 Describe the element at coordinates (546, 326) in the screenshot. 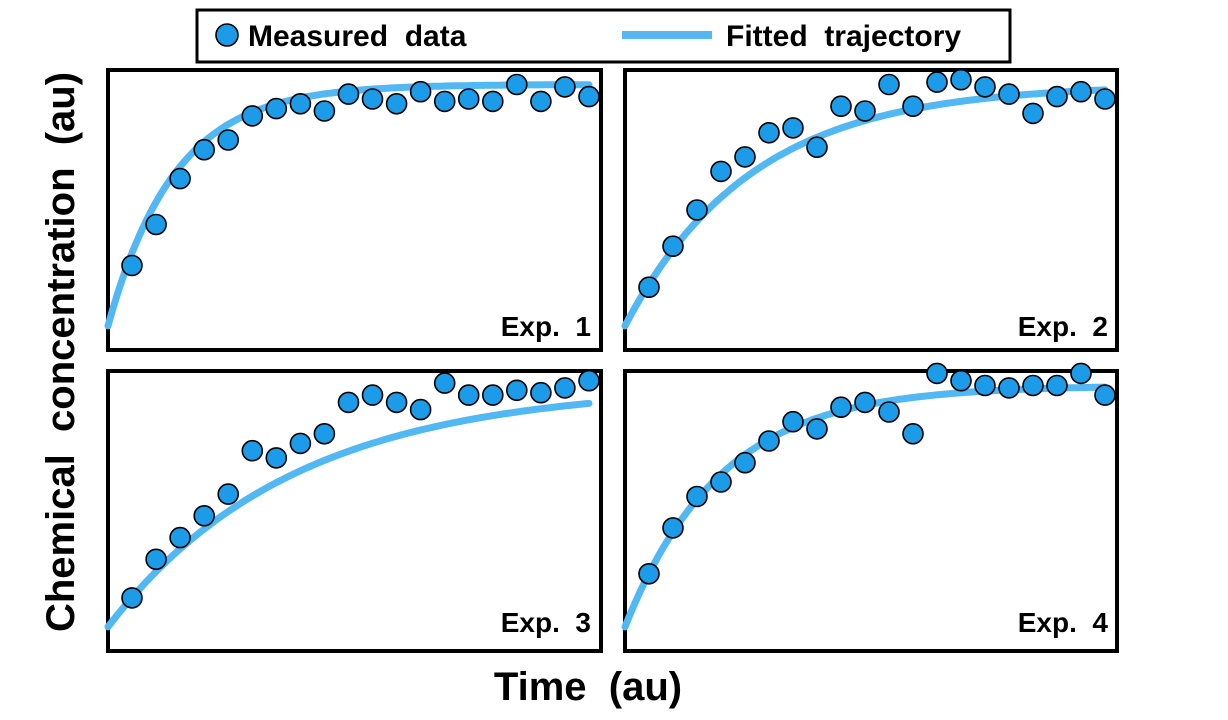

I see `panel-label: Exp. 1` at that location.